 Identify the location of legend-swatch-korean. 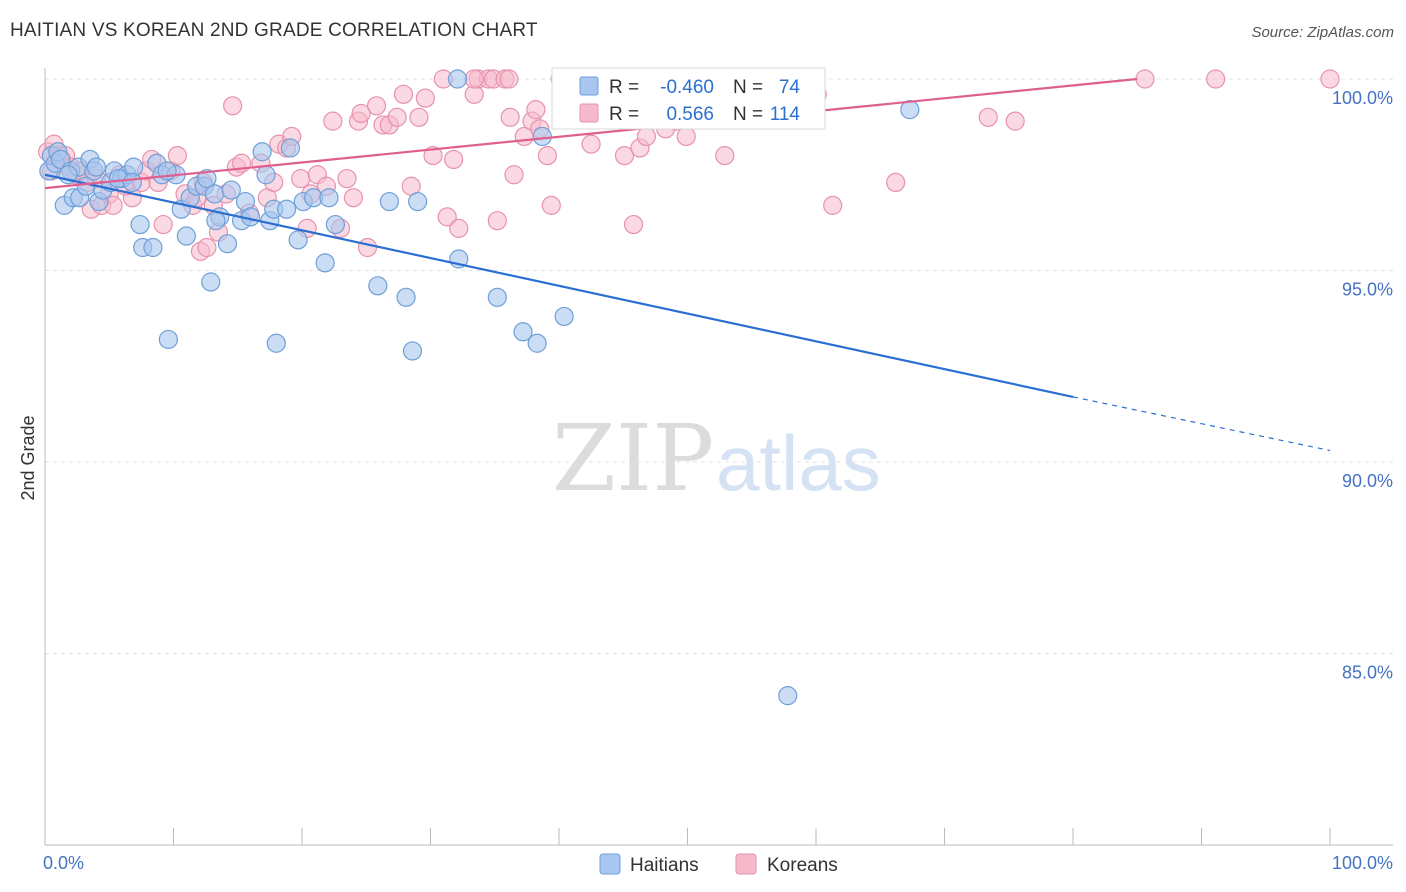
(589, 113).